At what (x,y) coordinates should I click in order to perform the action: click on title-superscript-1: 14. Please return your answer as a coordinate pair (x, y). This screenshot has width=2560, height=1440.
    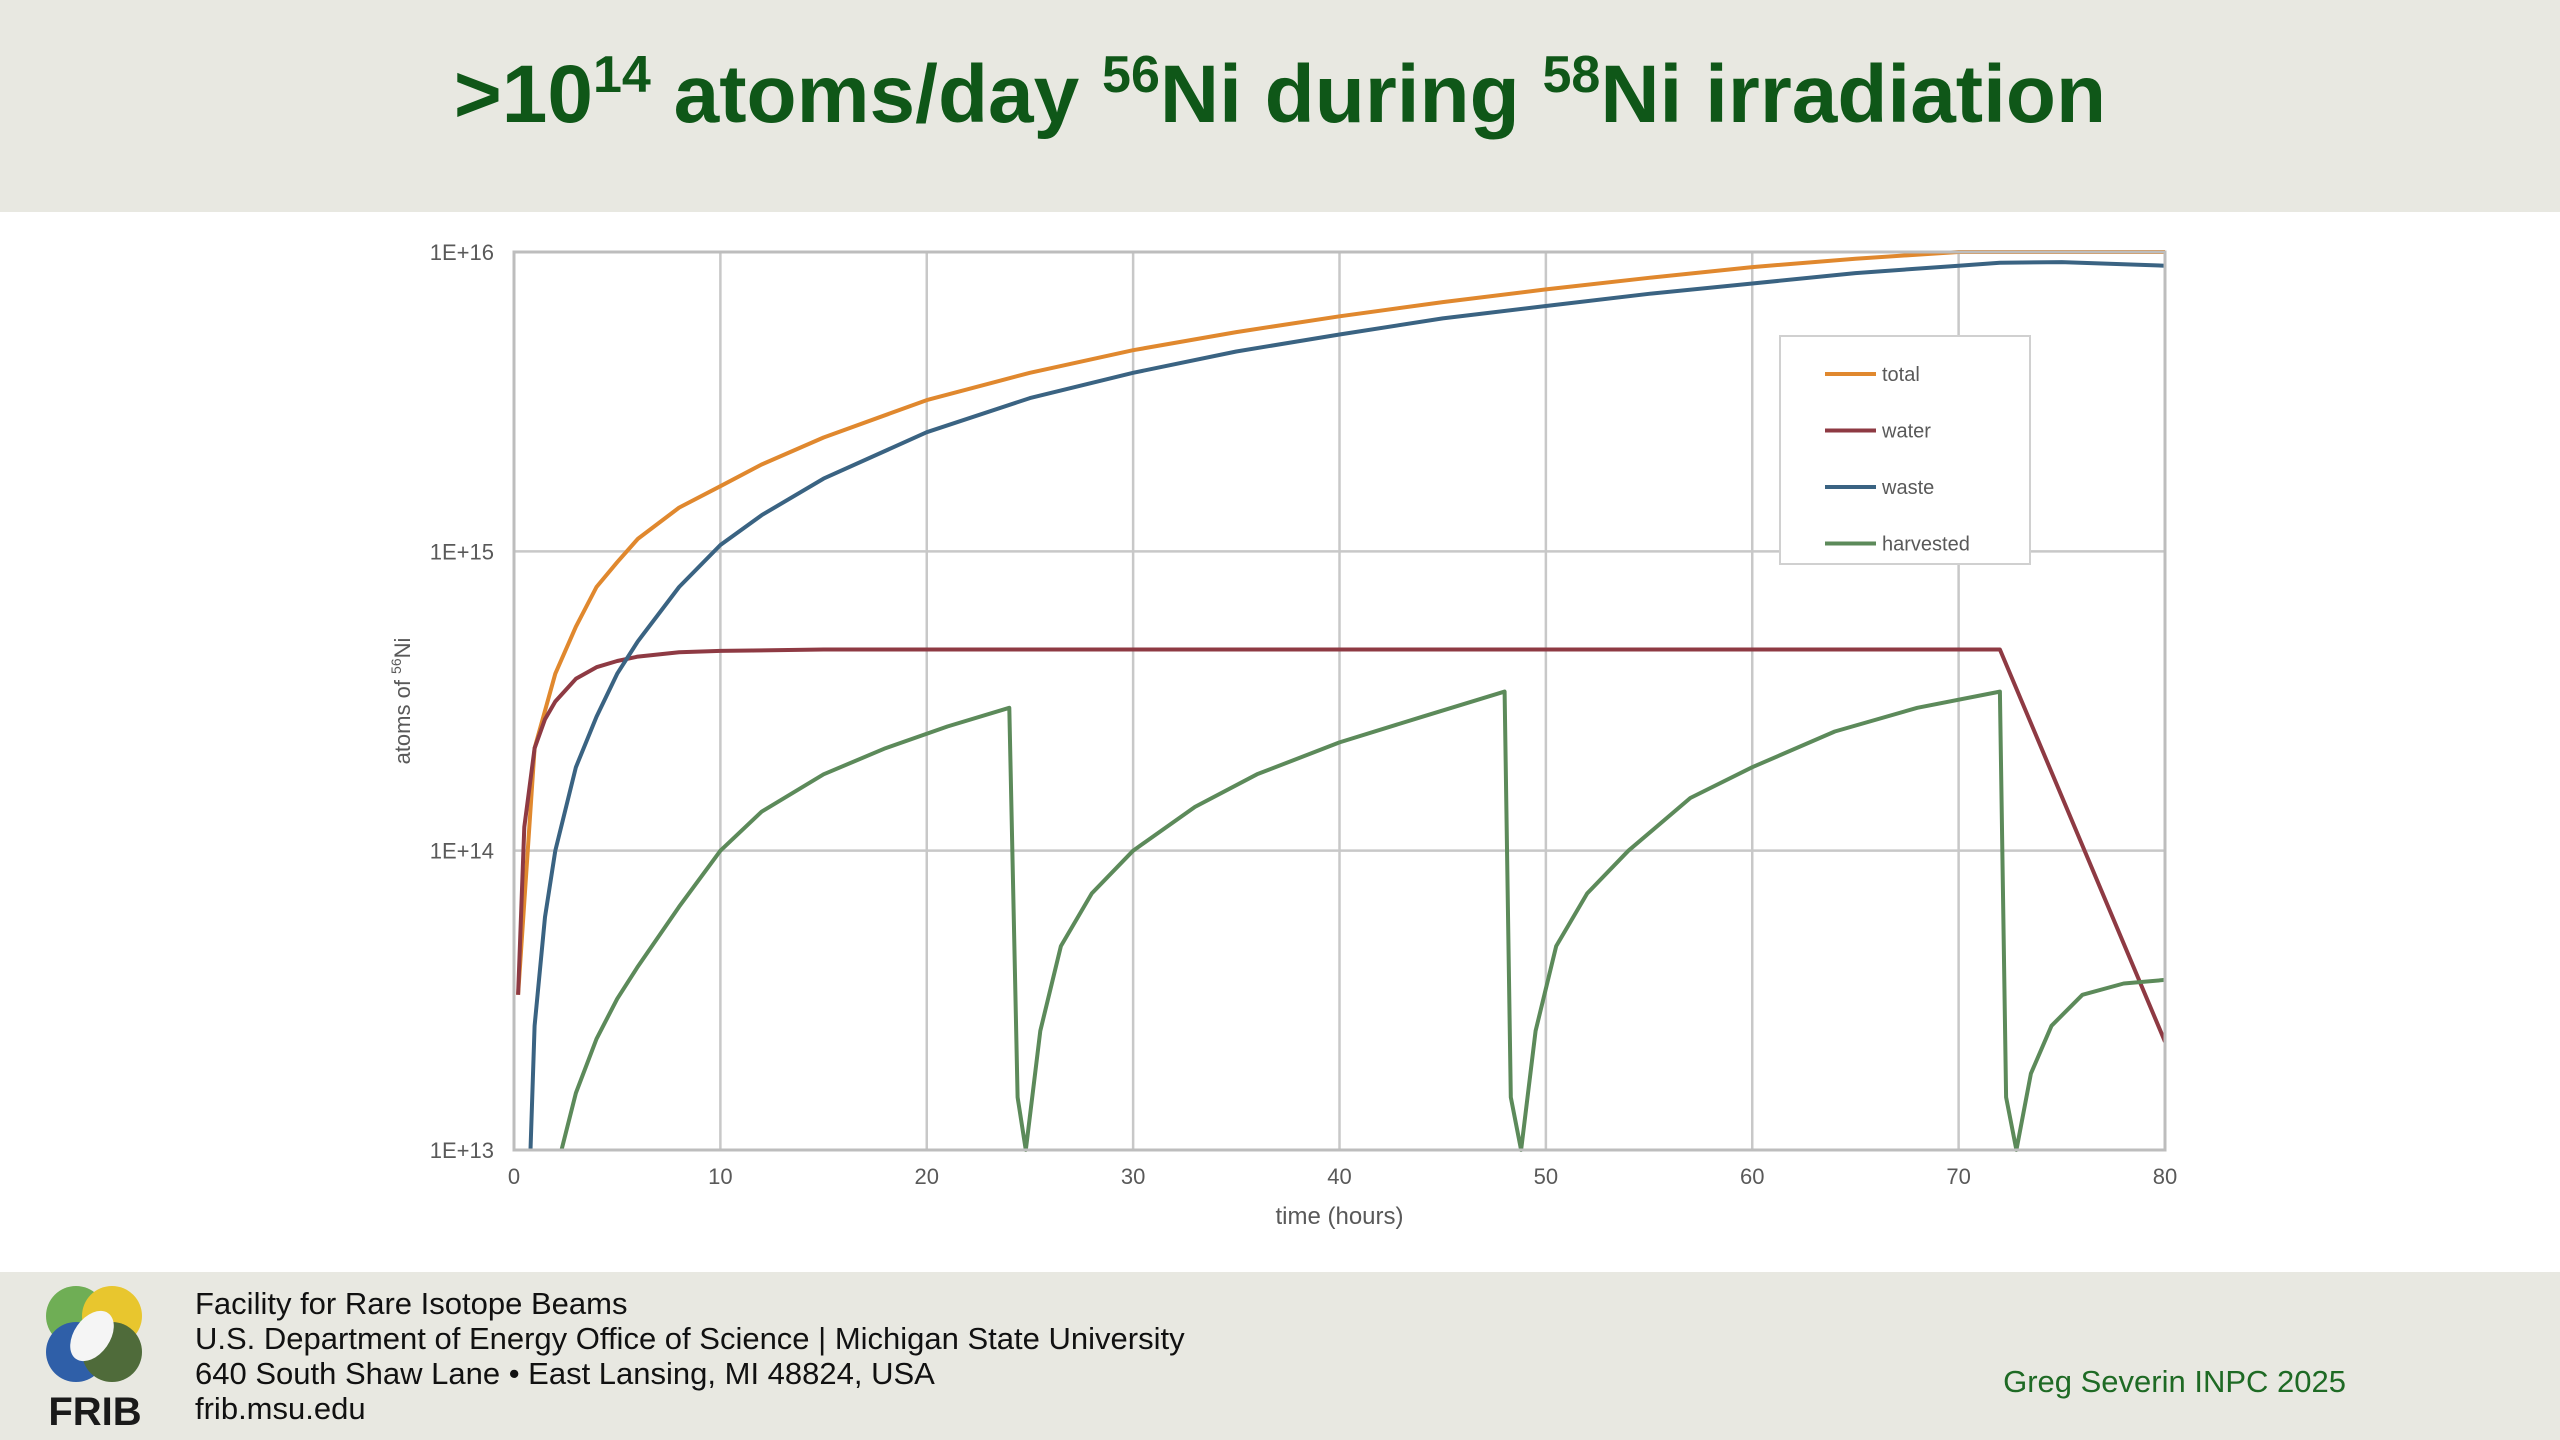
    Looking at the image, I should click on (622, 75).